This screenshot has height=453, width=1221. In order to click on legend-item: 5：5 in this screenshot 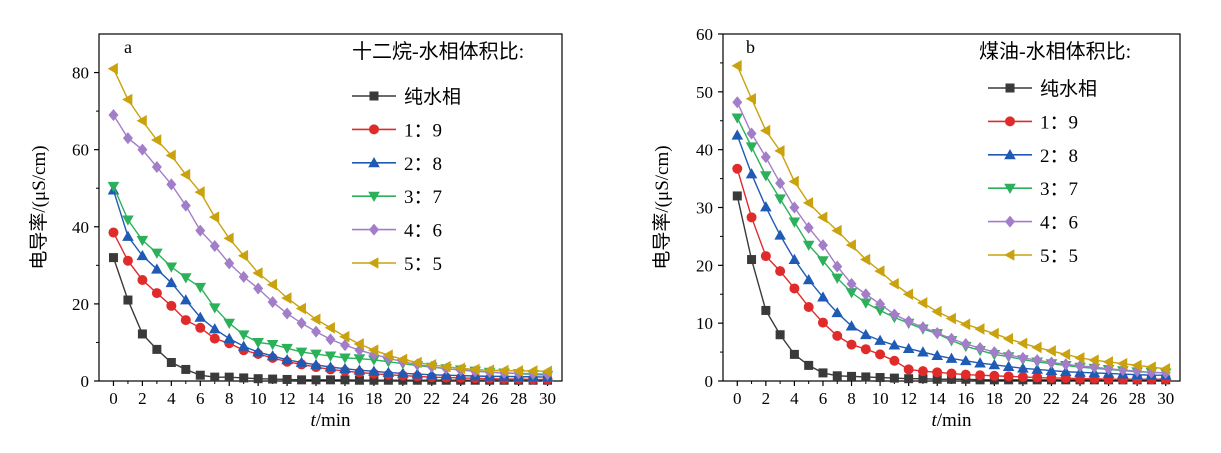, I will do `click(397, 264)`.